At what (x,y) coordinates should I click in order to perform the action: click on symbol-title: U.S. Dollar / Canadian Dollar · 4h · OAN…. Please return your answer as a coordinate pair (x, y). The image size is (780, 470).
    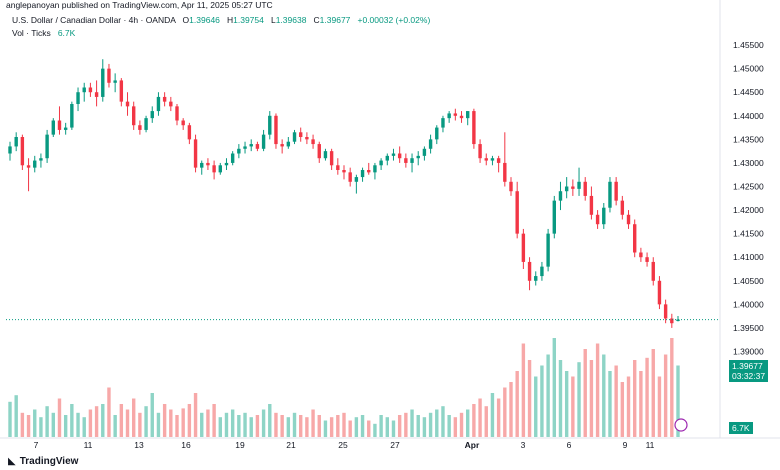
    Looking at the image, I should click on (94, 20).